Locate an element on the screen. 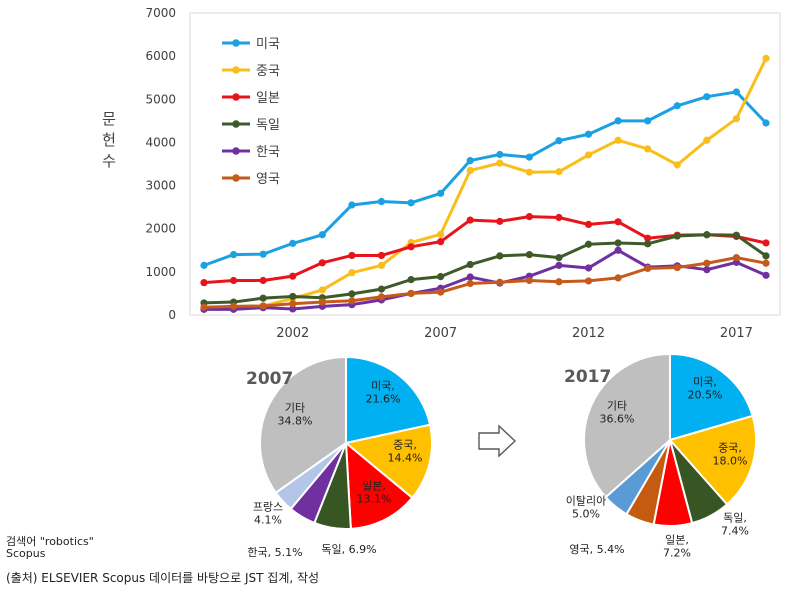  data-label-line: 34.8% is located at coordinates (295, 421).